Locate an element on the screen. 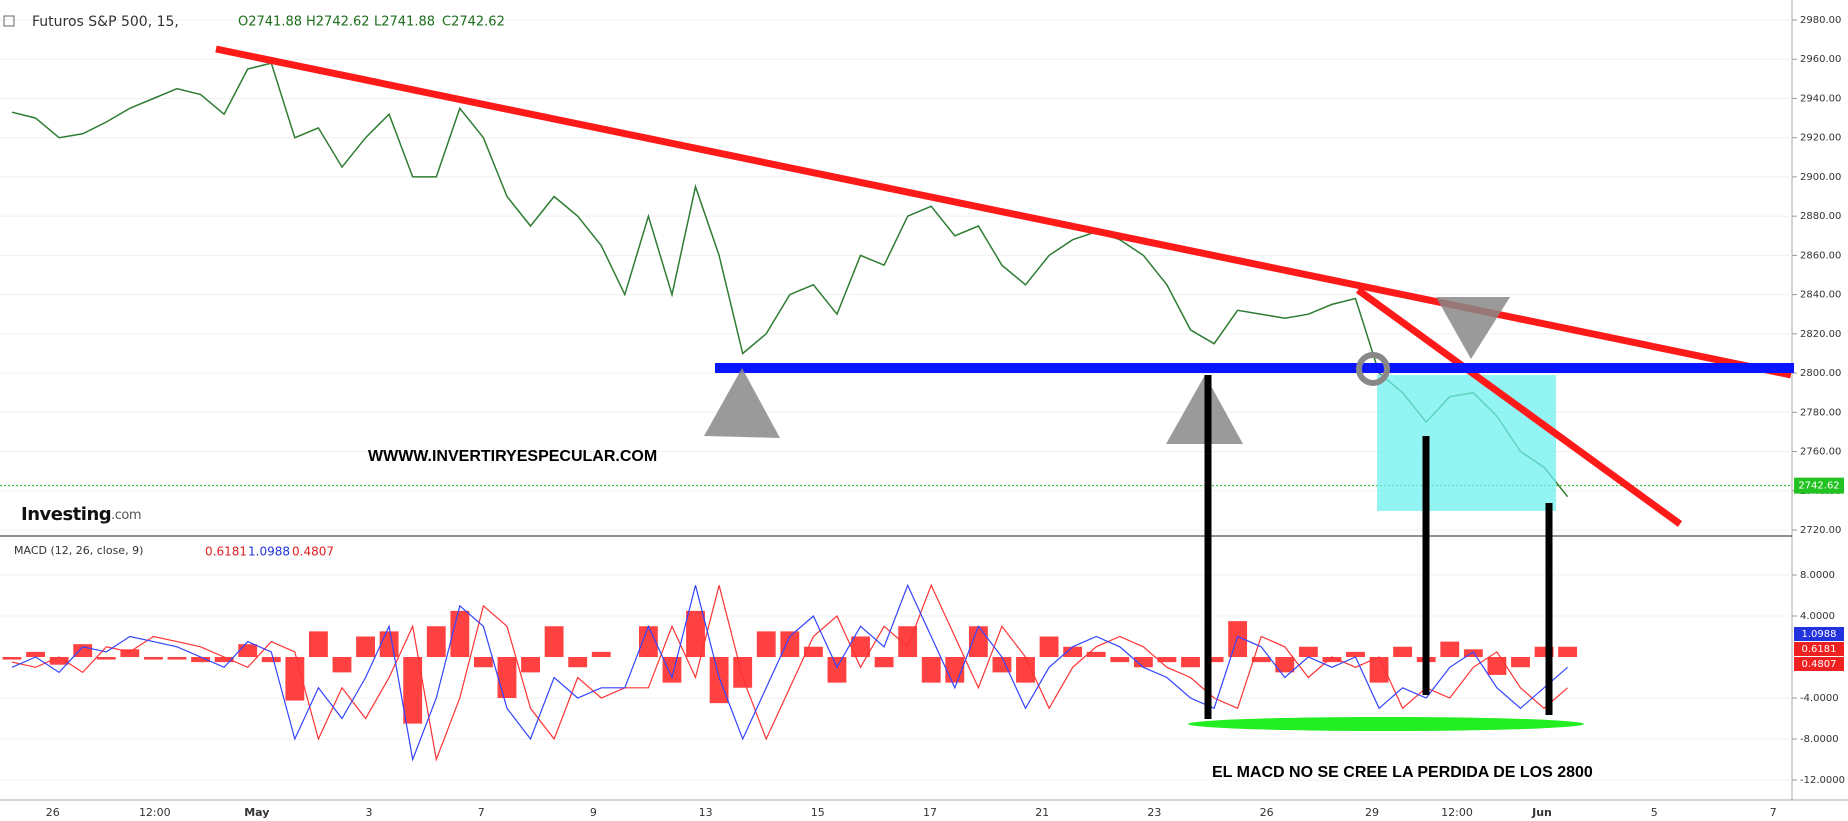 Image resolution: width=1848 pixels, height=821 pixels. y-tick-label: 2800.00 is located at coordinates (1820, 373).